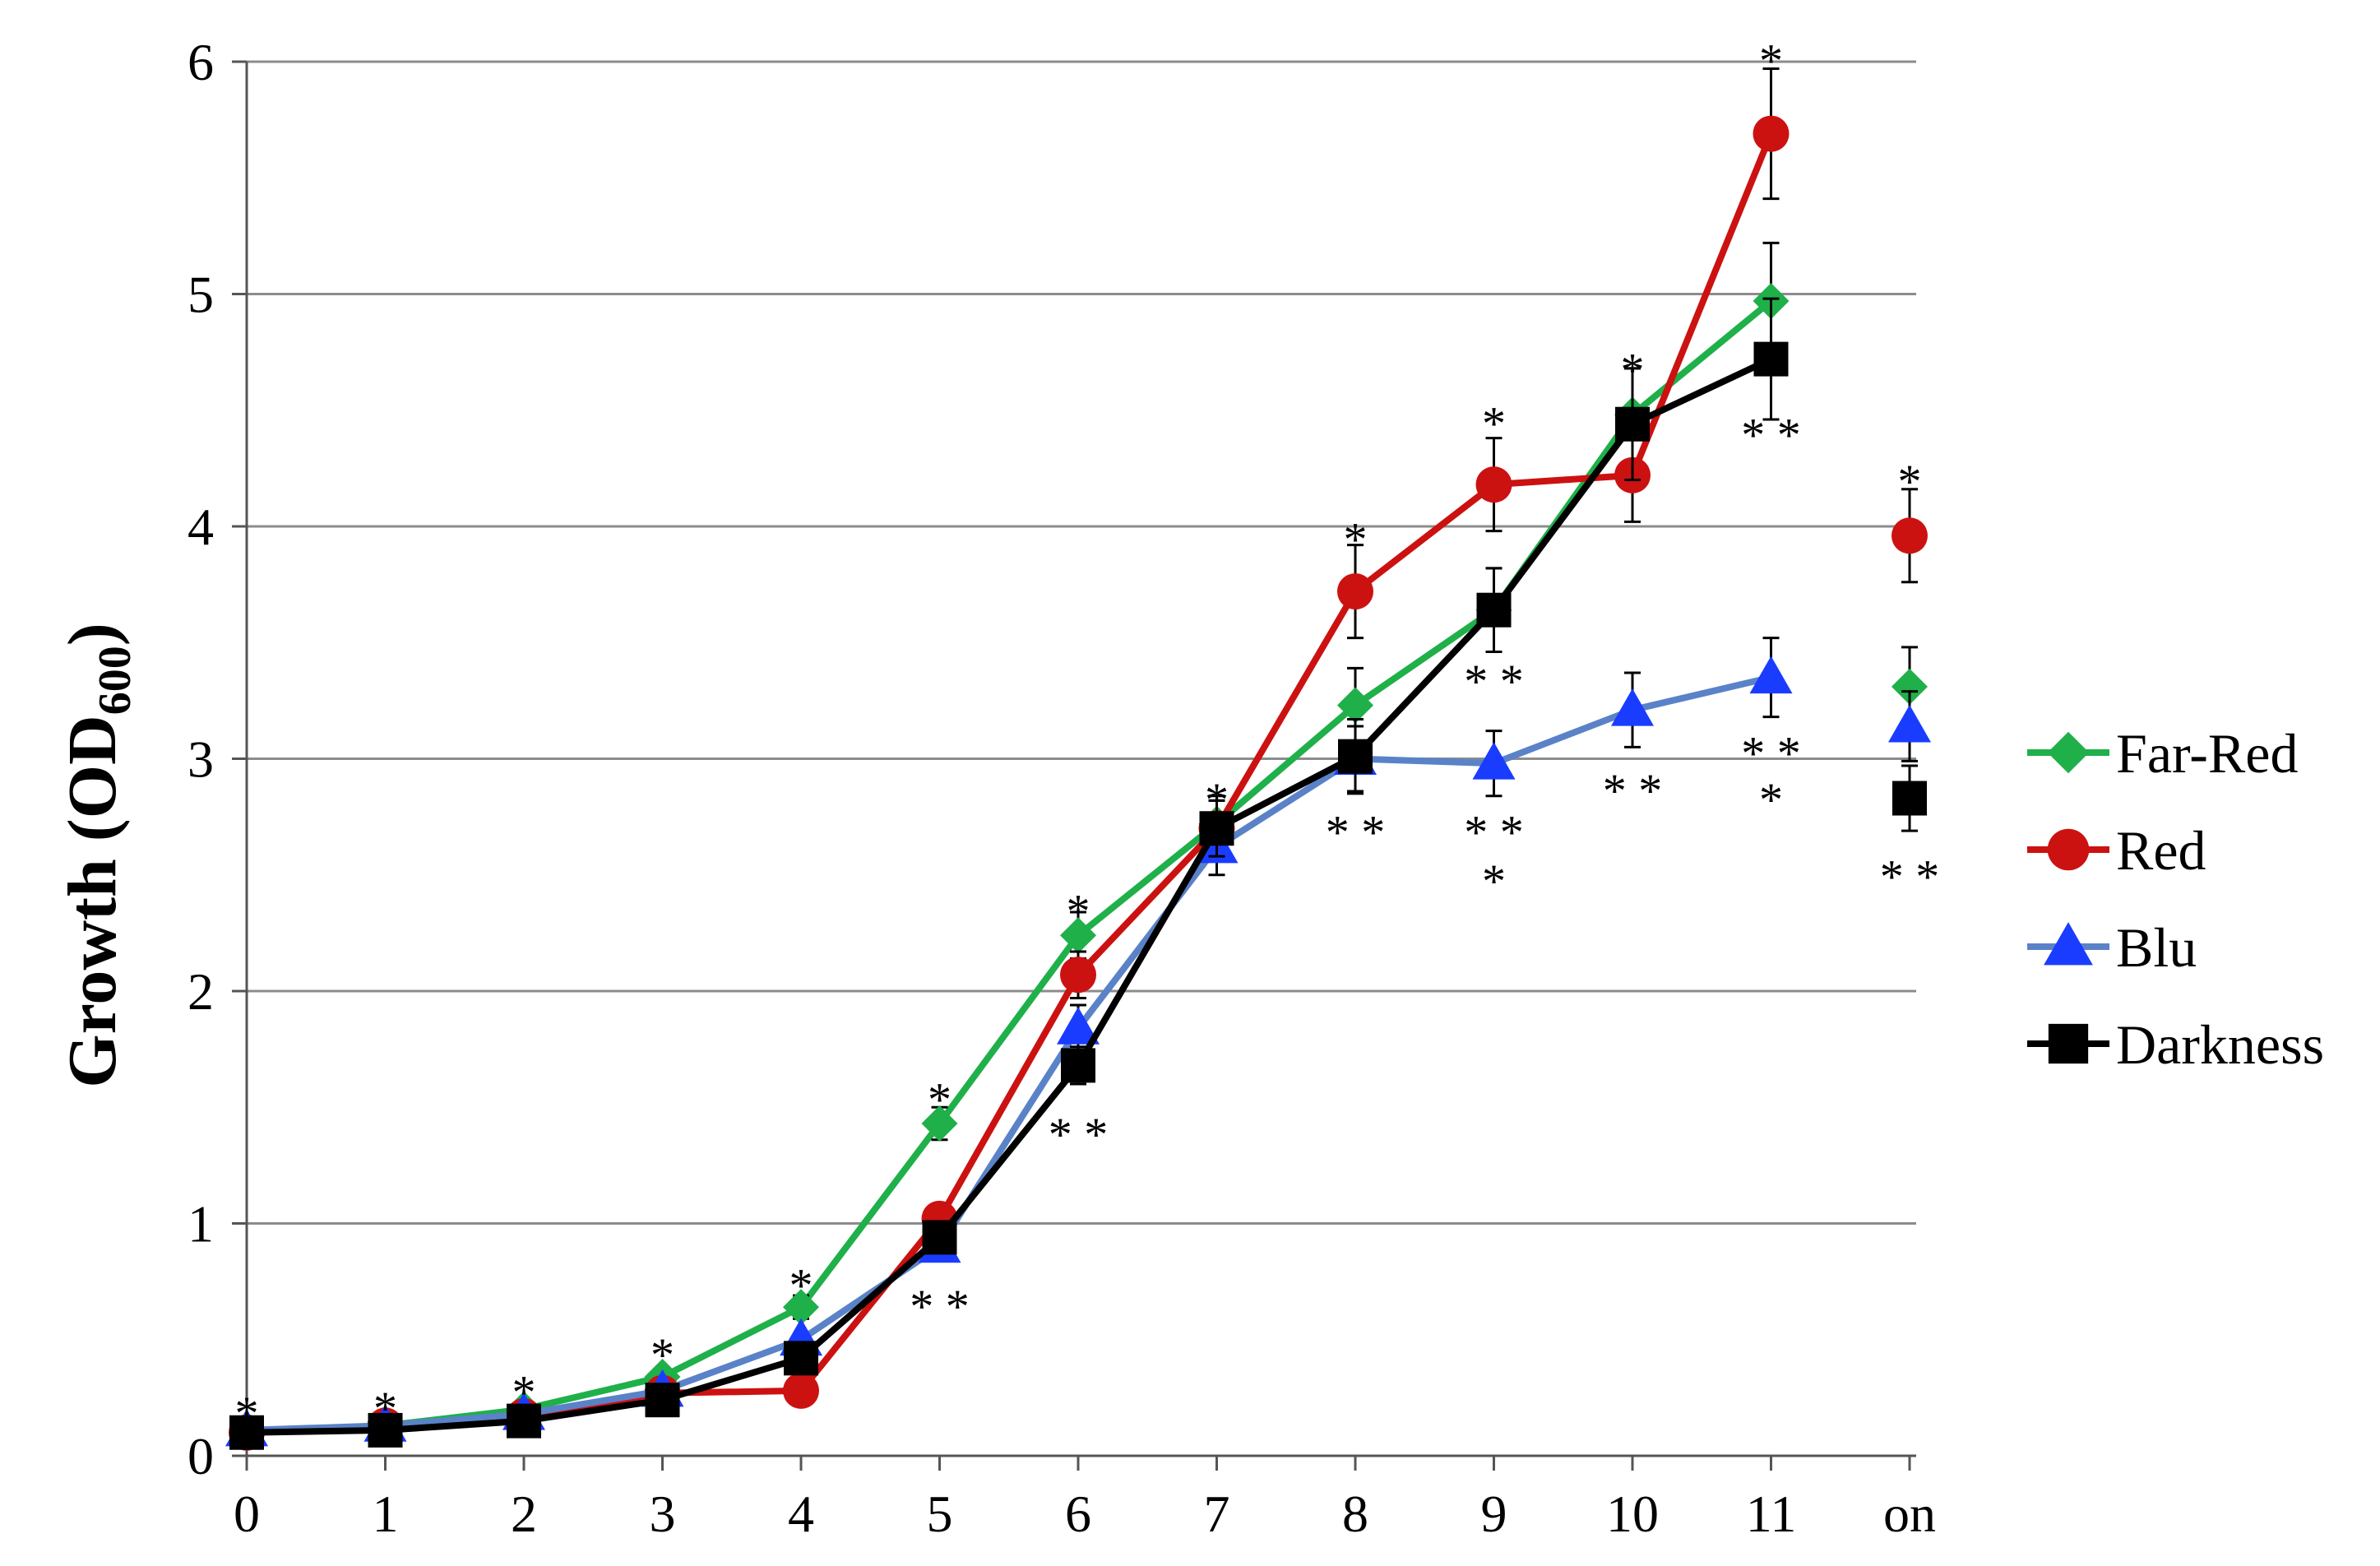  I want to click on y-tick-label: 6, so click(201, 62).